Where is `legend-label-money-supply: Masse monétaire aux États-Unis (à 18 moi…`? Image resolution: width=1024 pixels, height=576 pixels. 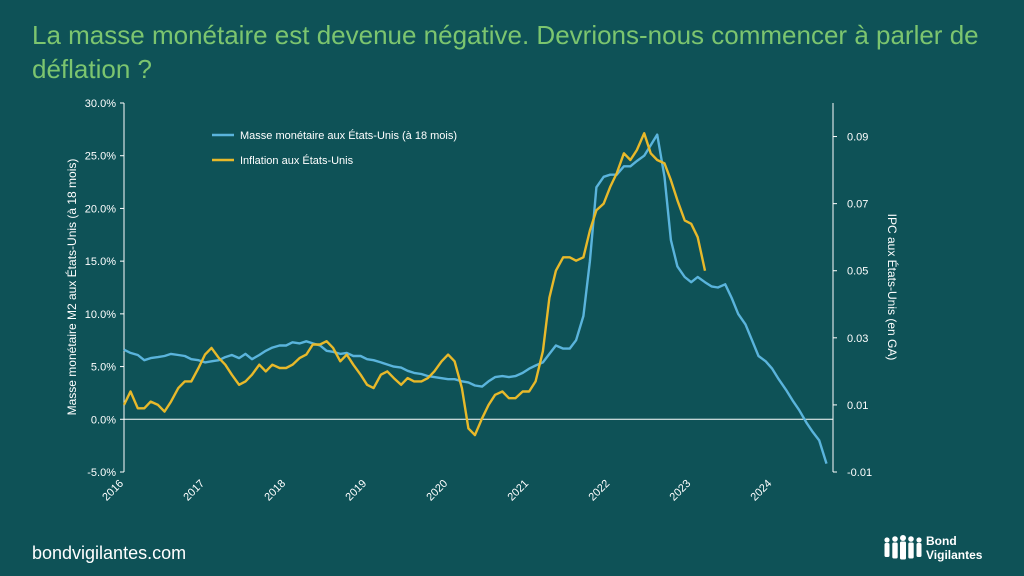 legend-label-money-supply: Masse monétaire aux États-Unis (à 18 moi… is located at coordinates (348, 135).